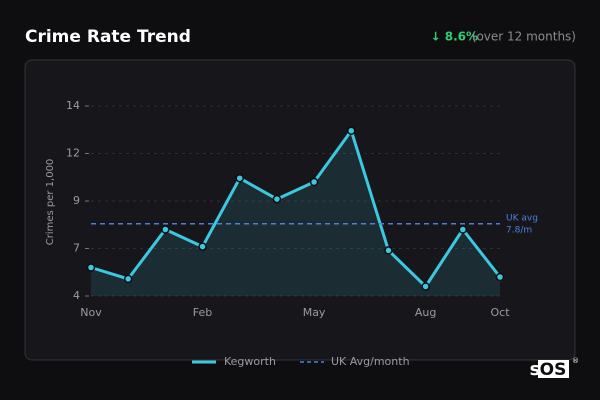 Image resolution: width=600 pixels, height=400 pixels. Describe the element at coordinates (425, 312) in the screenshot. I see `x-tick-label: Aug` at that location.